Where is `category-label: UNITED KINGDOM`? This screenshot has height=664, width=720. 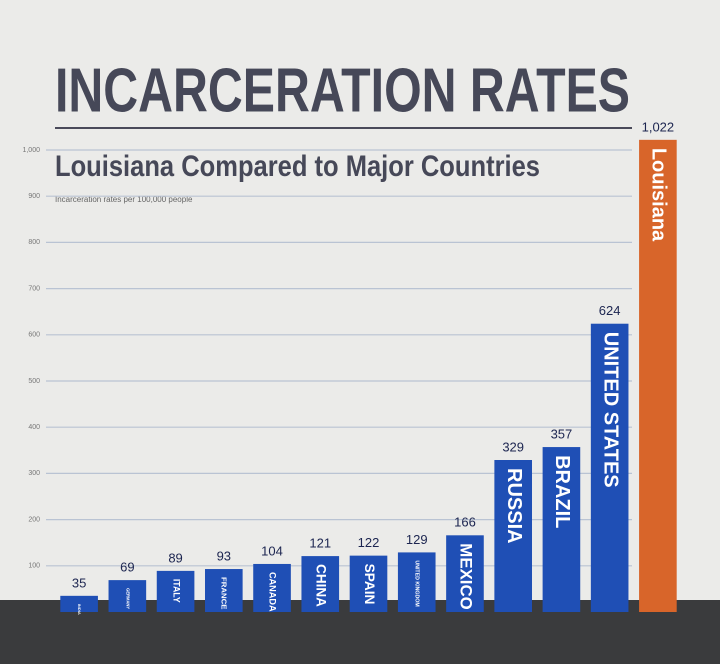
category-label: UNITED KINGDOM is located at coordinates (416, 583).